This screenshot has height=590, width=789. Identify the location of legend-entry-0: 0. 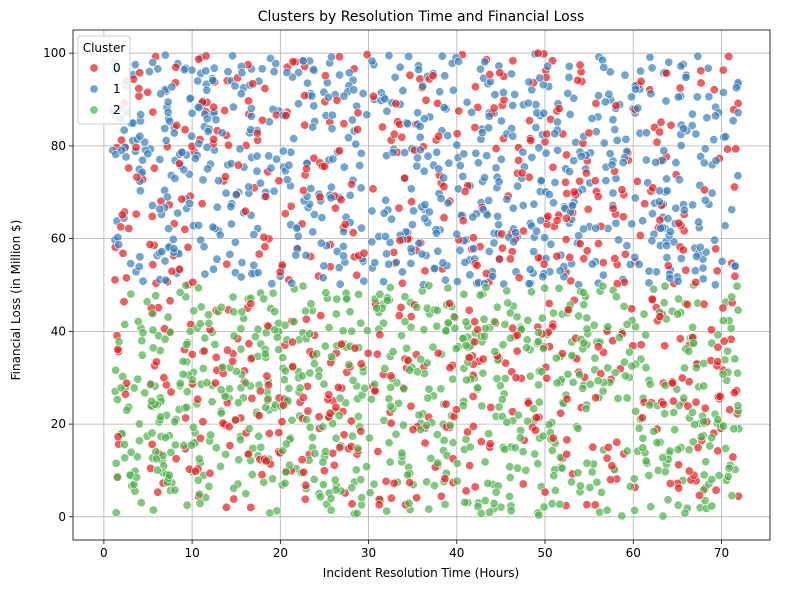
(117, 68).